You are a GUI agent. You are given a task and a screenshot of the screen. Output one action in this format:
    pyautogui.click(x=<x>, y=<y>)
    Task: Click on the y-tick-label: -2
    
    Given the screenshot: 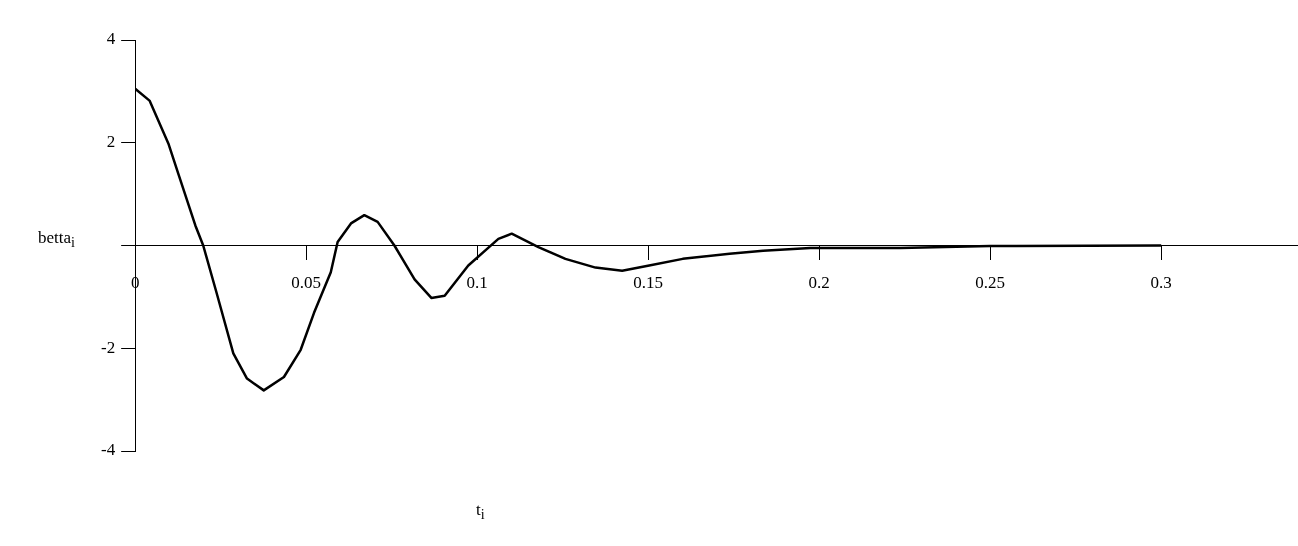 What is the action you would take?
    pyautogui.click(x=108, y=347)
    